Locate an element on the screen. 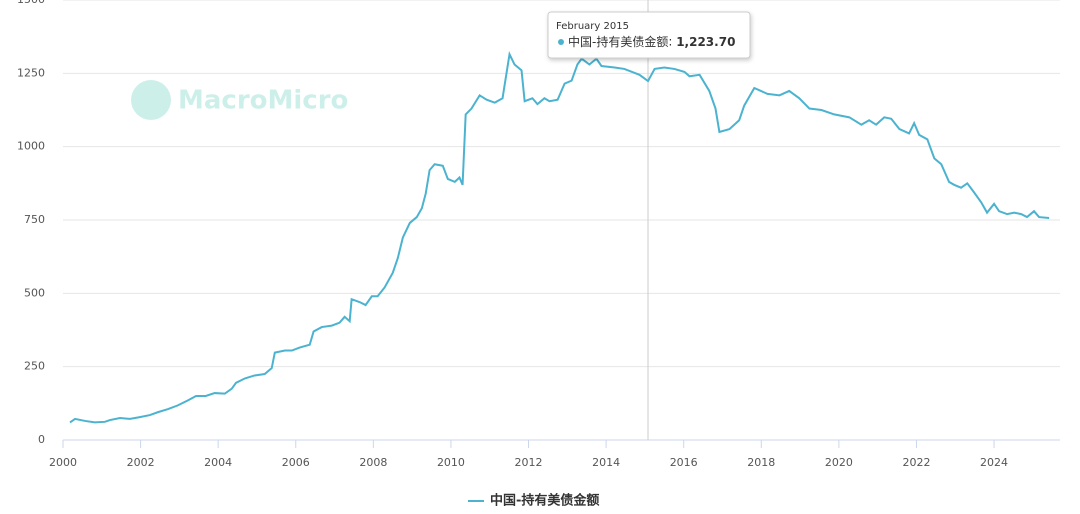  tooltip-line: 中国-持有美债金额: 1,223.70 is located at coordinates (651, 41).